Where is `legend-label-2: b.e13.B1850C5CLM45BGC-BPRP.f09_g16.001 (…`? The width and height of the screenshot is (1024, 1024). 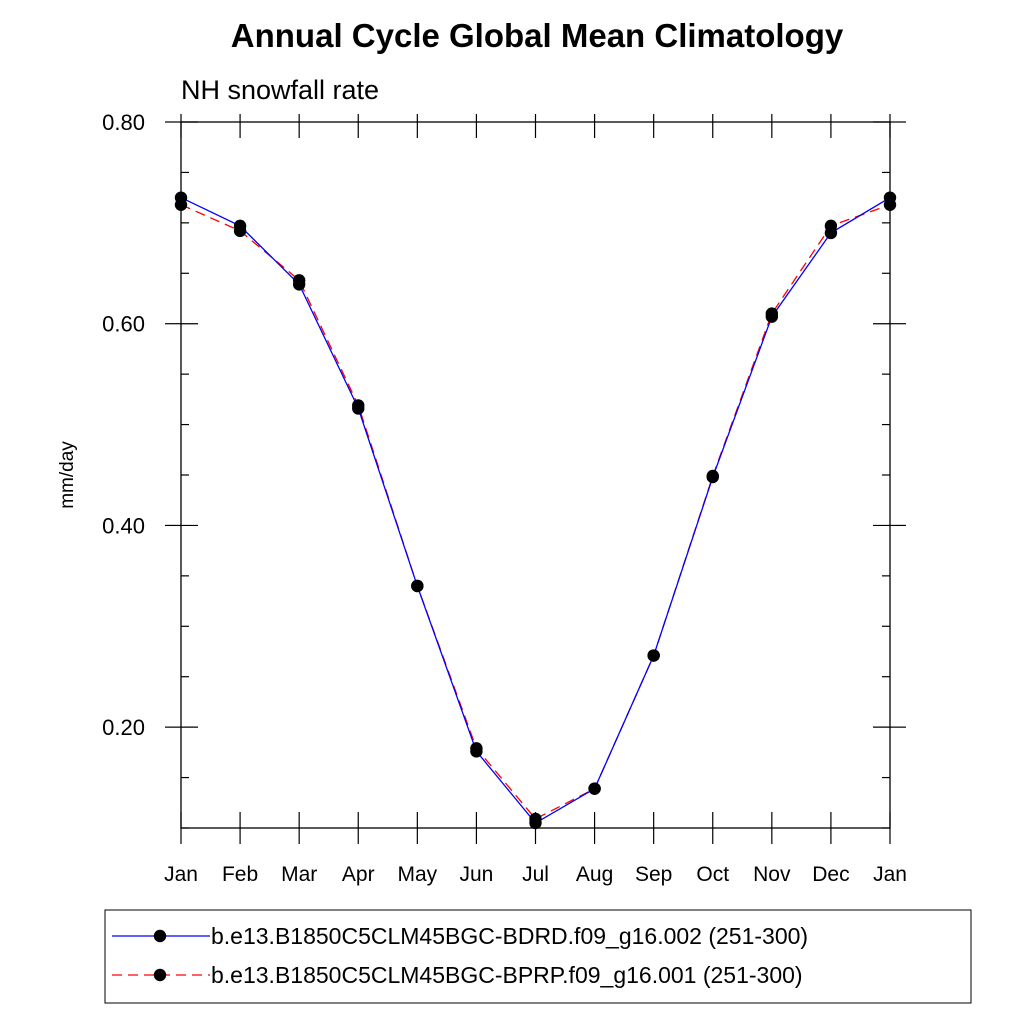 legend-label-2: b.e13.B1850C5CLM45BGC-BPRP.f09_g16.001 (… is located at coordinates (507, 975).